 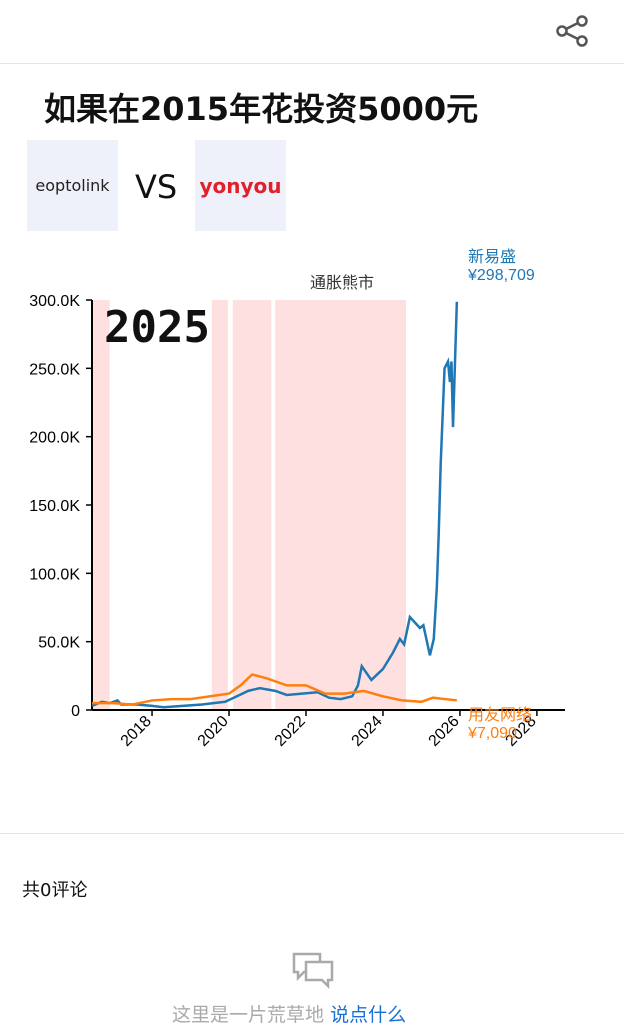 What do you see at coordinates (248, 1015) in the screenshot?
I see `empty-text: 这里是一片荒草地` at bounding box center [248, 1015].